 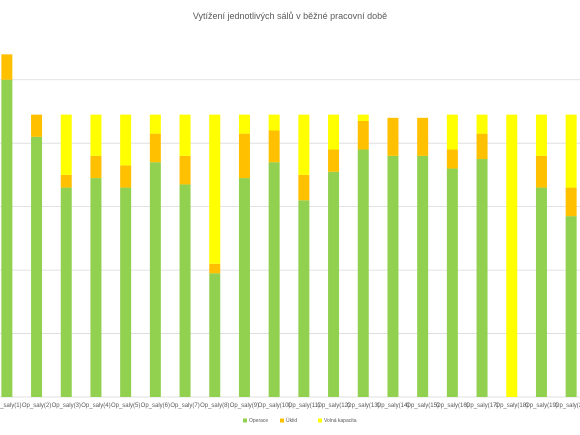 What do you see at coordinates (333, 406) in the screenshot?
I see `x-tick-label: Op_saly(12)` at bounding box center [333, 406].